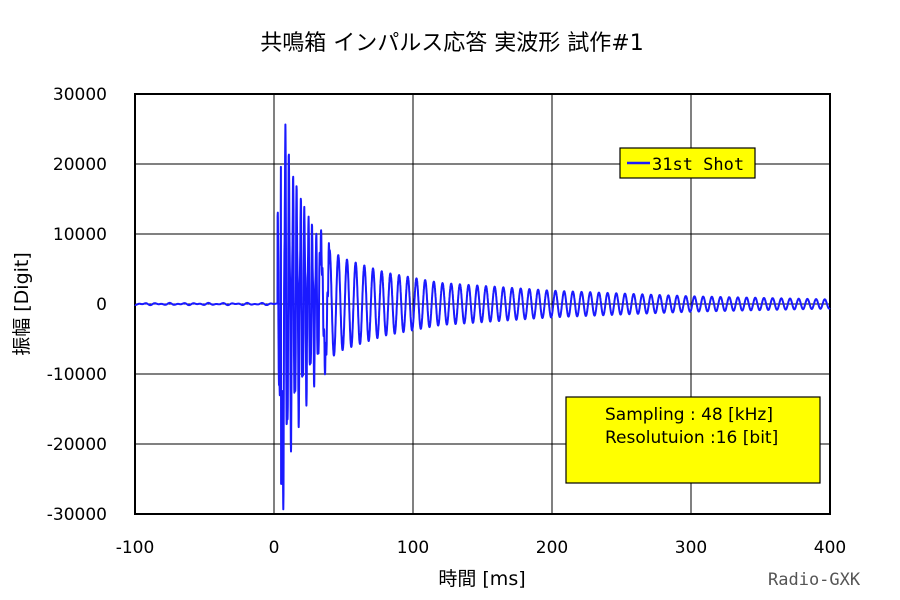 Image resolution: width=900 pixels, height=600 pixels. I want to click on y-tick-label: 0, so click(101, 305).